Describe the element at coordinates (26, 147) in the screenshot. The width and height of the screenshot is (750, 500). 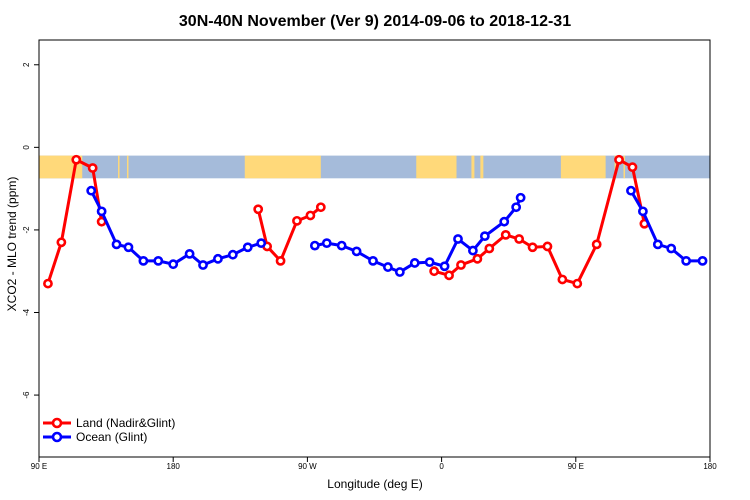
I see `y-tick-label: 0` at that location.